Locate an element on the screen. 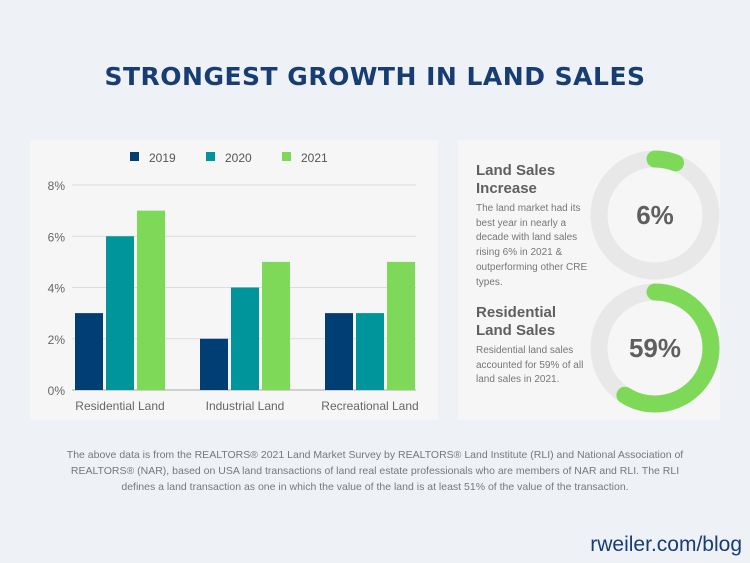 The image size is (750, 563). stat-heading: Land Sales Increase is located at coordinates (516, 179).